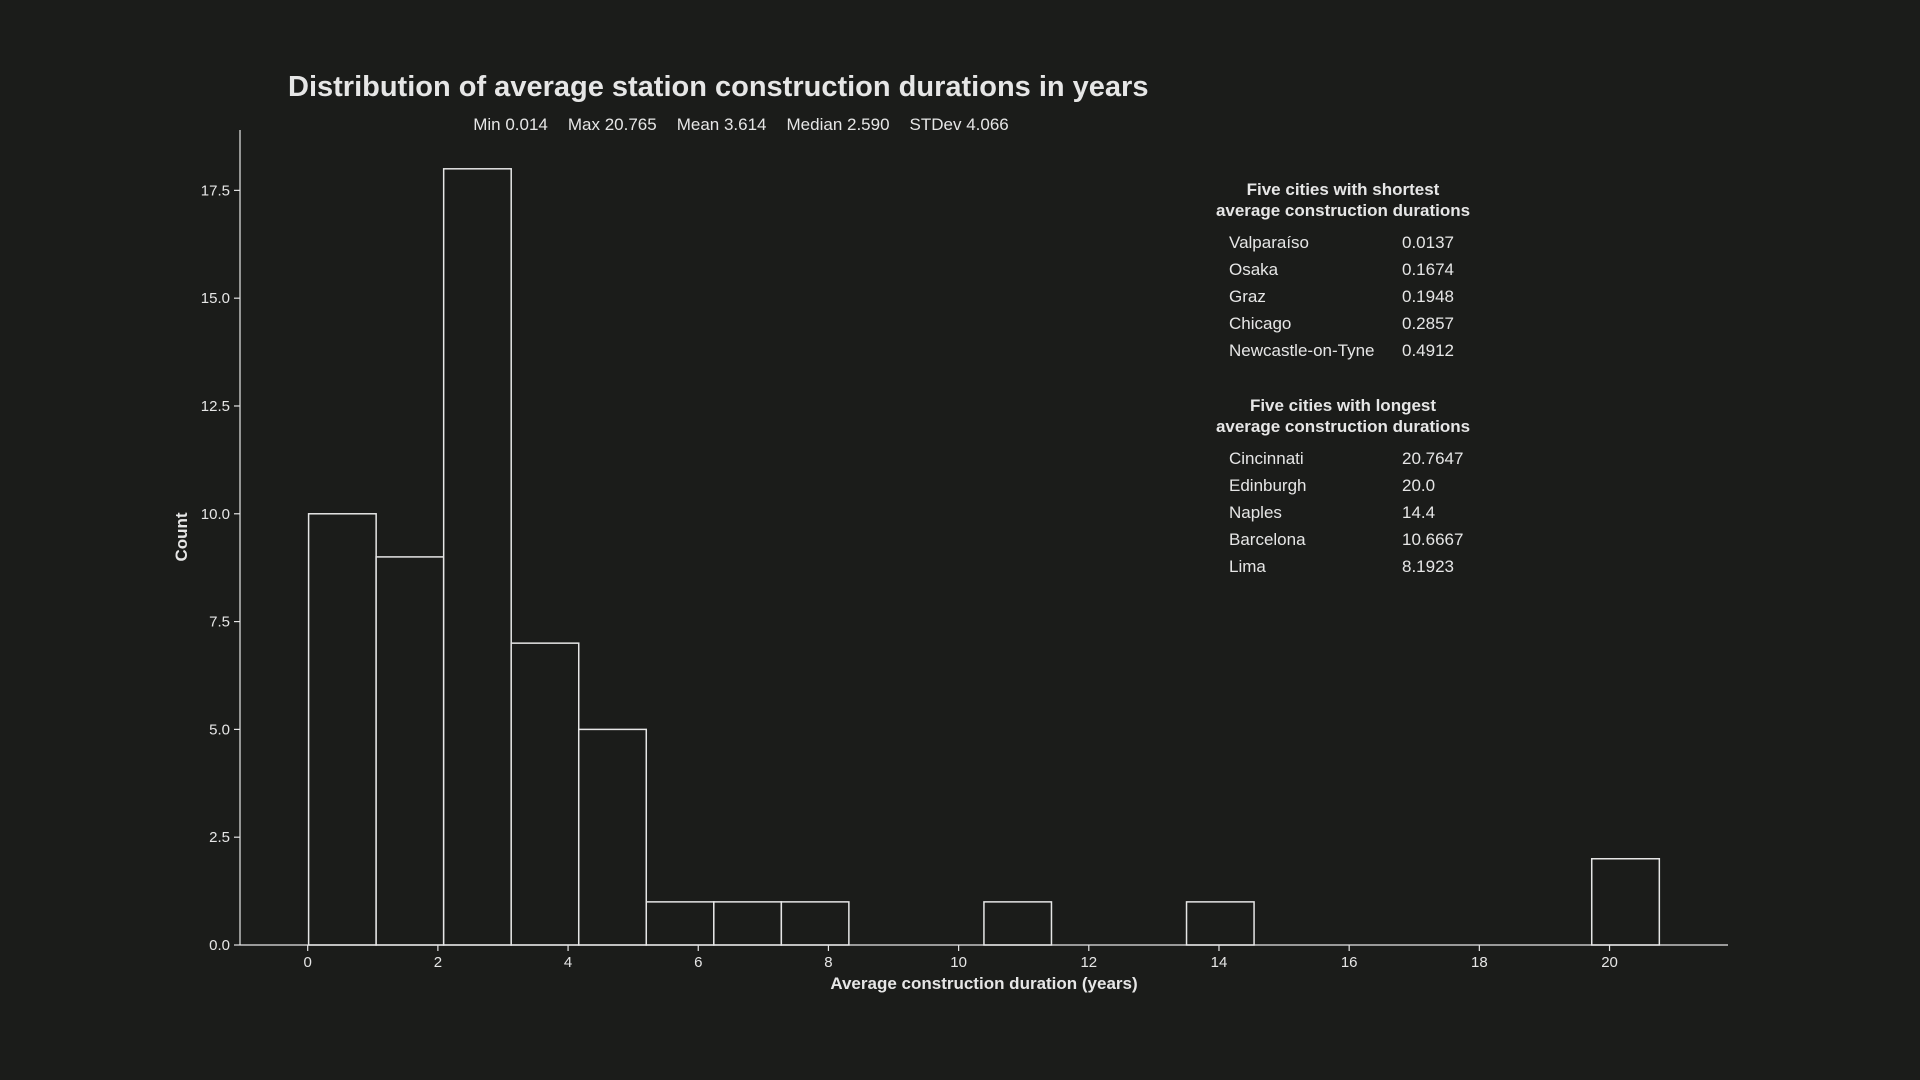 The width and height of the screenshot is (1920, 1080). I want to click on city-name: Barcelona, so click(1267, 539).